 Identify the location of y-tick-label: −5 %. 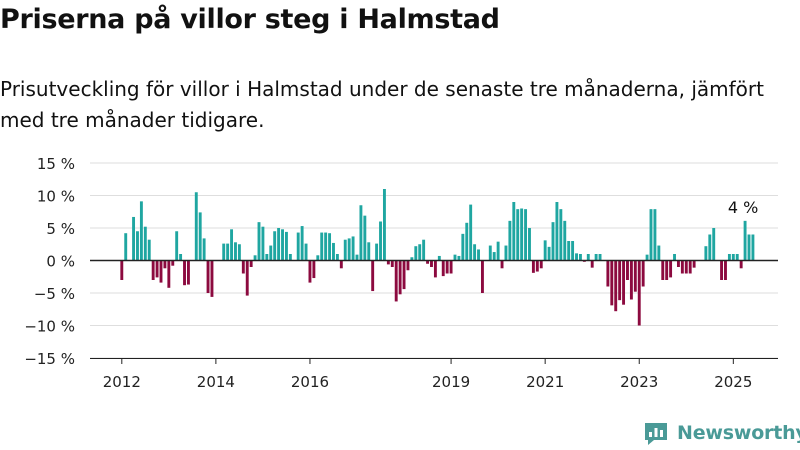
(54, 294).